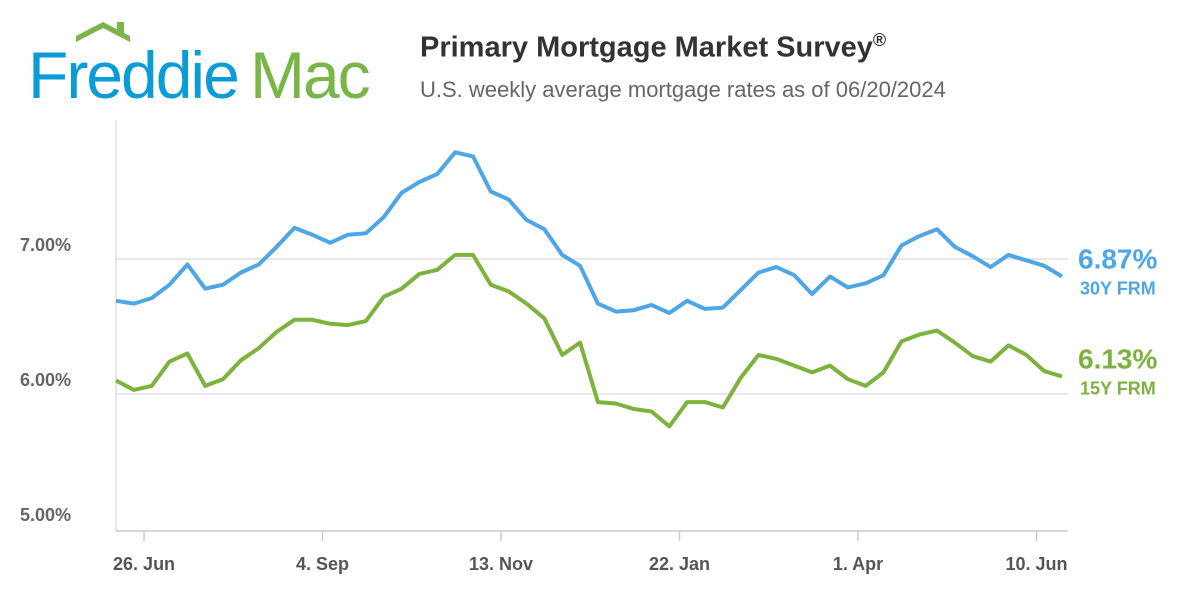 This screenshot has height=600, width=1200. Describe the element at coordinates (501, 564) in the screenshot. I see `x-tick-label: 13. Nov` at that location.